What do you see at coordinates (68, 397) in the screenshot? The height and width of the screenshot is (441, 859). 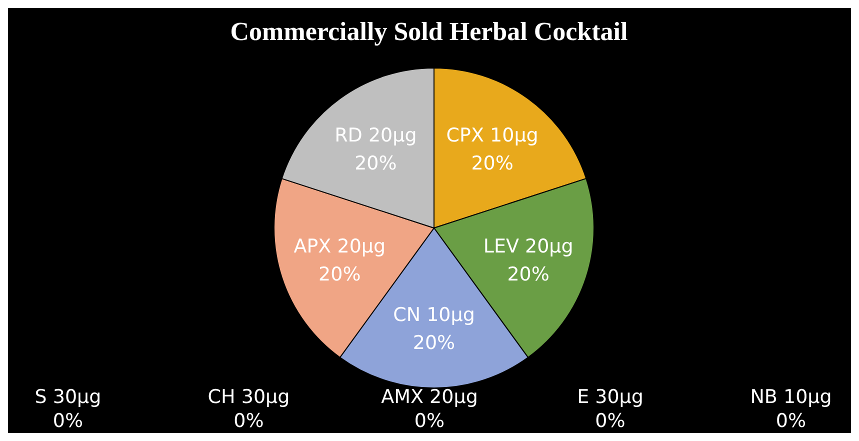 I see `category-label: S 30µg` at bounding box center [68, 397].